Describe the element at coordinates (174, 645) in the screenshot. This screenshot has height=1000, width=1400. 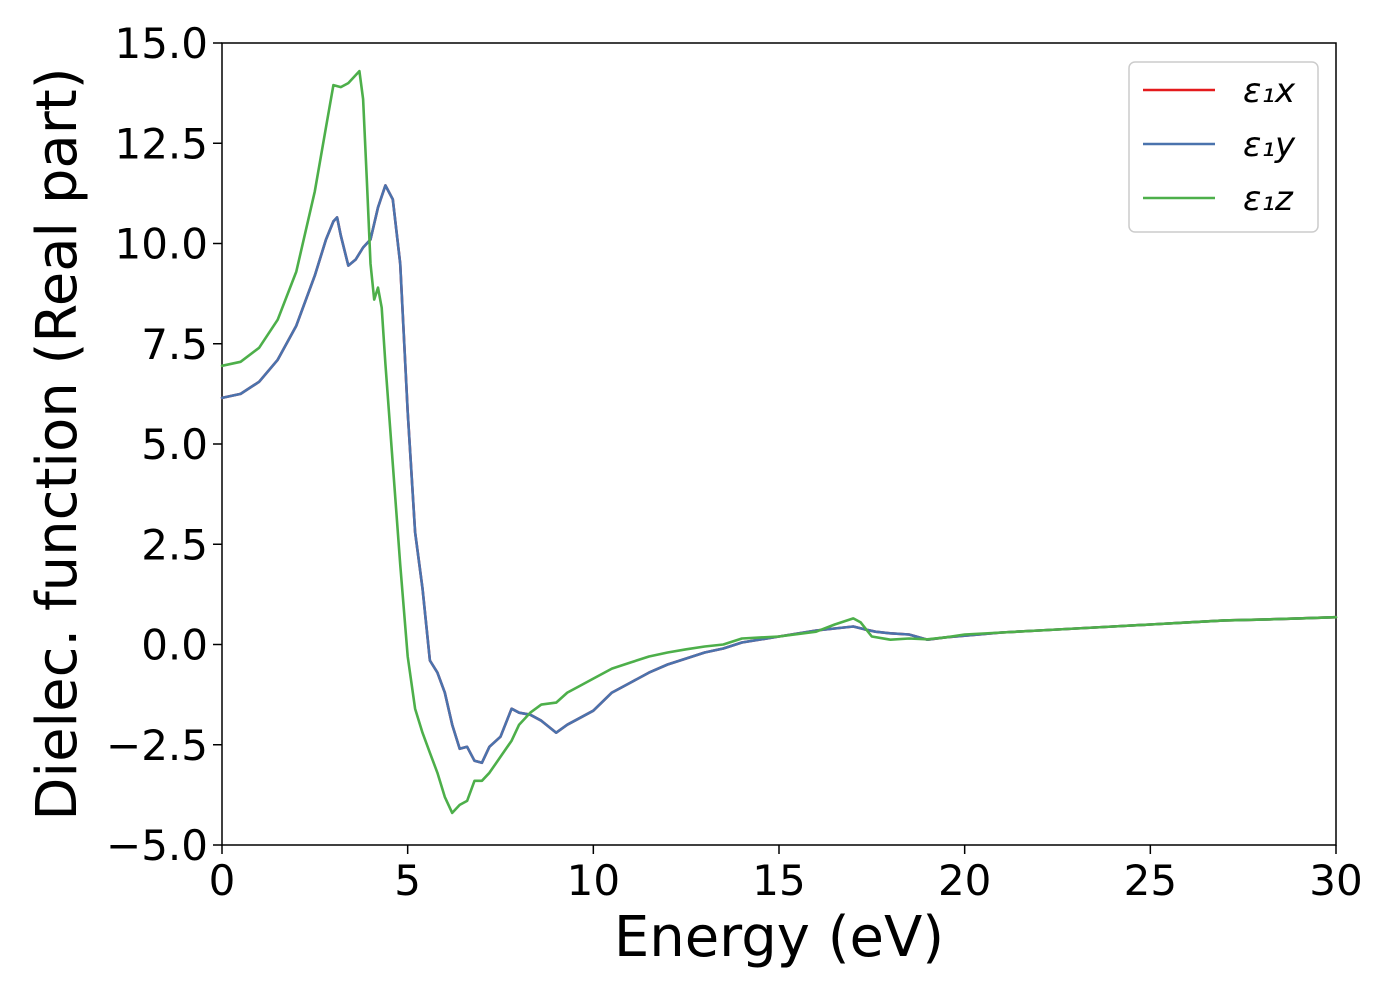
I see `y-tick-label: 0.0` at that location.